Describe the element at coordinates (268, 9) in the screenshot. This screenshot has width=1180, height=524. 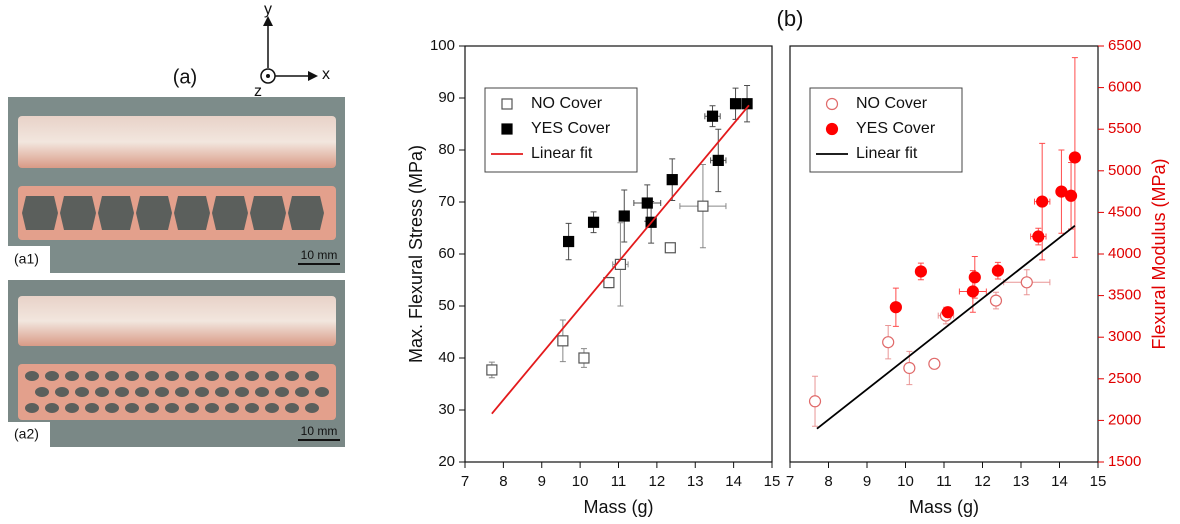
I see `axis-name: y` at that location.